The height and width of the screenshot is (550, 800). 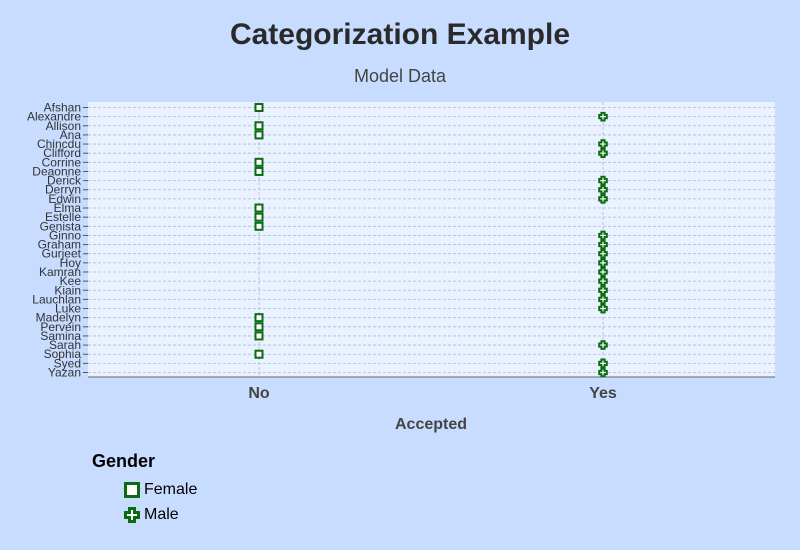 I want to click on y-tick-label: Afshan, so click(x=62, y=108).